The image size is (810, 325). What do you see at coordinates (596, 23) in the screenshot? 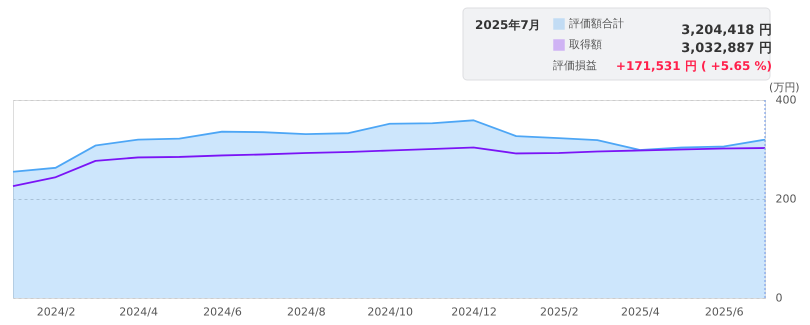
I see `legend-label: 評価額合計` at bounding box center [596, 23].